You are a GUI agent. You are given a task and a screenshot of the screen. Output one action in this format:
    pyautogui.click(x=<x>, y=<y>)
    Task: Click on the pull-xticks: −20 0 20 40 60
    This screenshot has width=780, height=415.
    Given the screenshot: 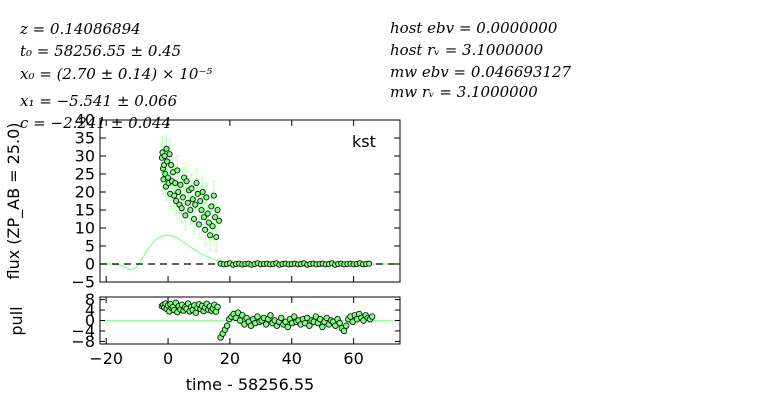 What is the action you would take?
    pyautogui.click(x=226, y=332)
    